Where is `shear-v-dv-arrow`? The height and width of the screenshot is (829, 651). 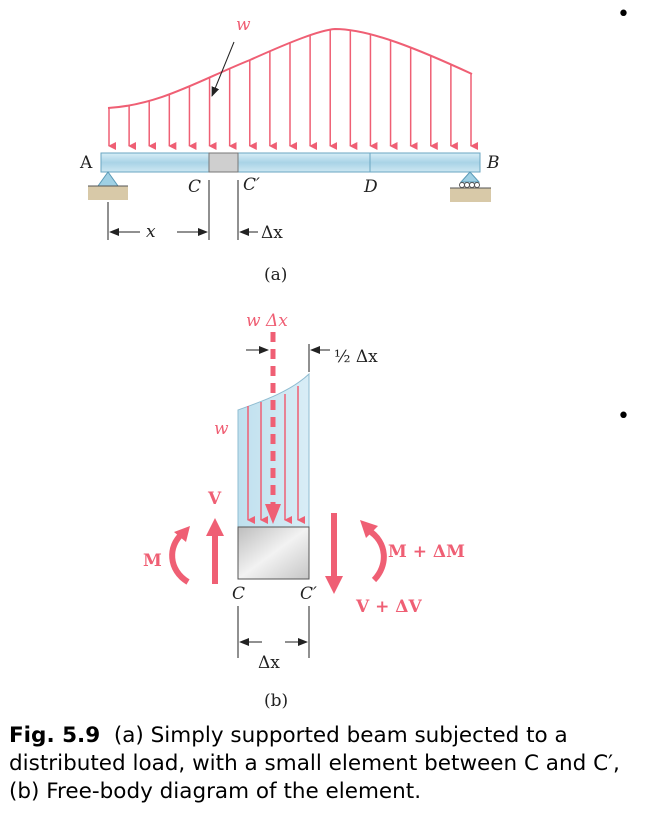
shear-v-dv-arrow is located at coordinates (334, 553).